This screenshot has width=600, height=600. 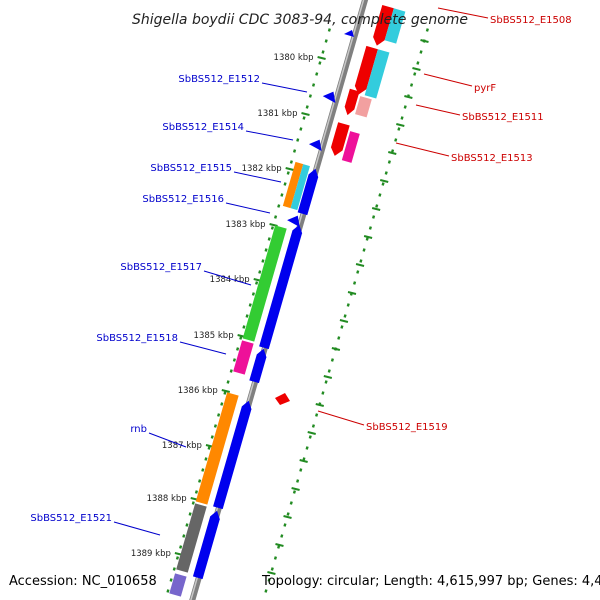 What do you see at coordinates (183, 199) in the screenshot?
I see `gene-label-left: SbBS512_E1516` at bounding box center [183, 199].